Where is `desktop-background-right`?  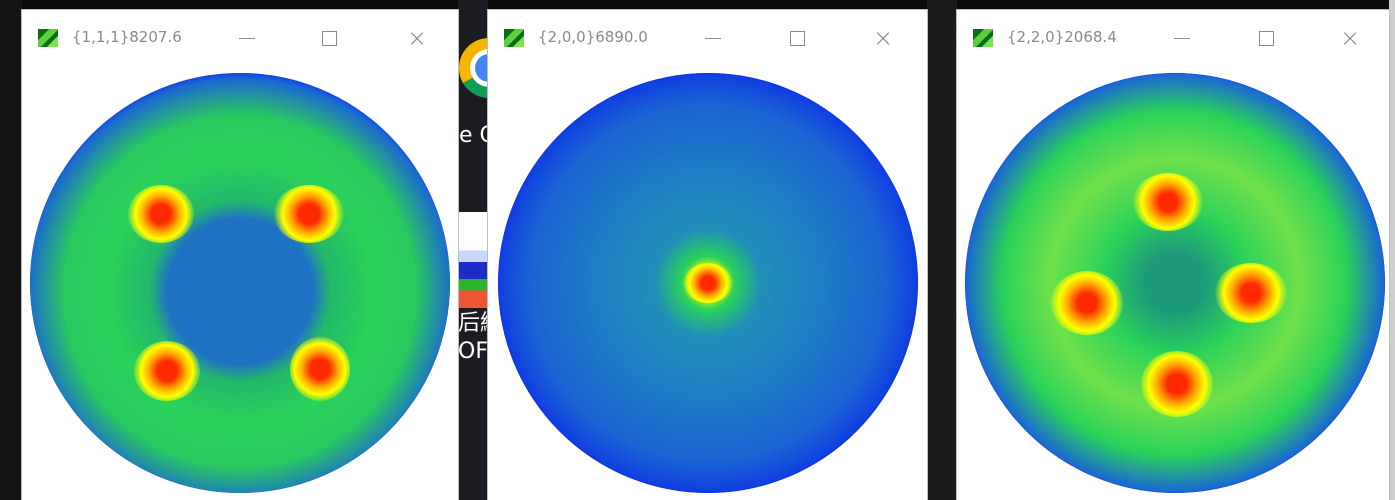
desktop-background-right is located at coordinates (1392, 250).